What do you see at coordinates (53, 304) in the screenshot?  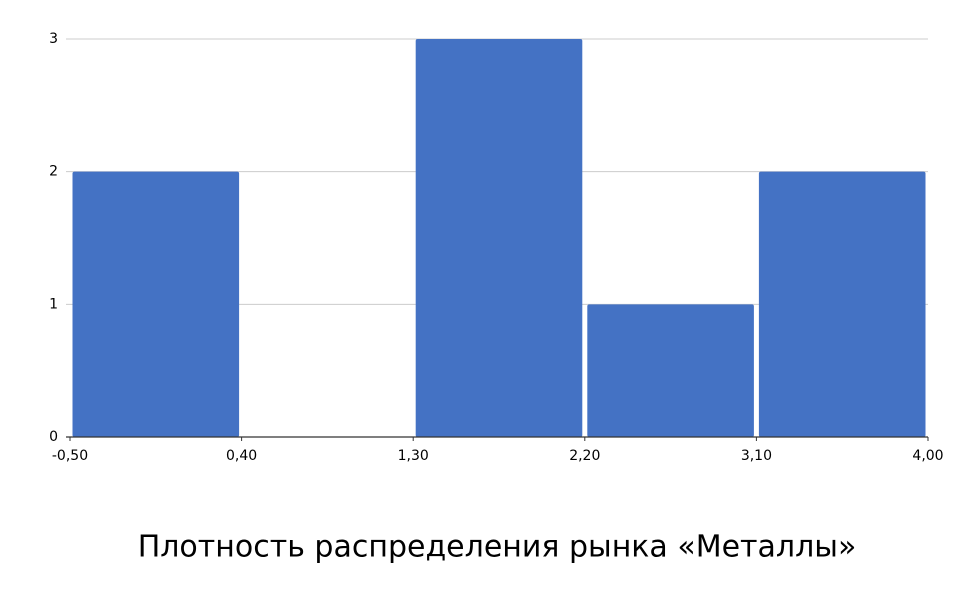 I see `y-tick-label: 1` at bounding box center [53, 304].